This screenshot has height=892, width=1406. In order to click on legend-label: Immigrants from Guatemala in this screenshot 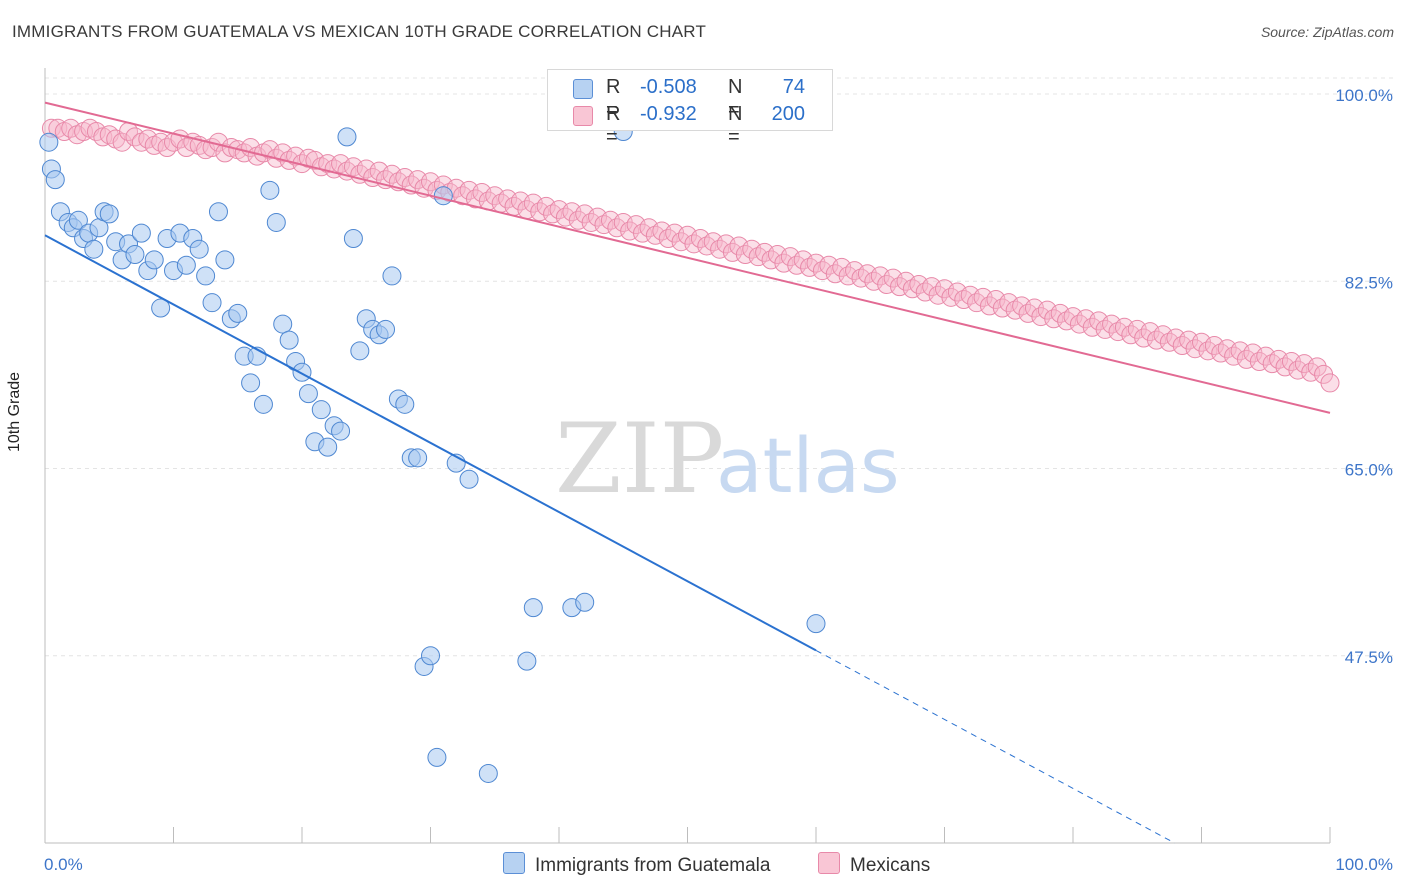, I will do `click(653, 865)`.